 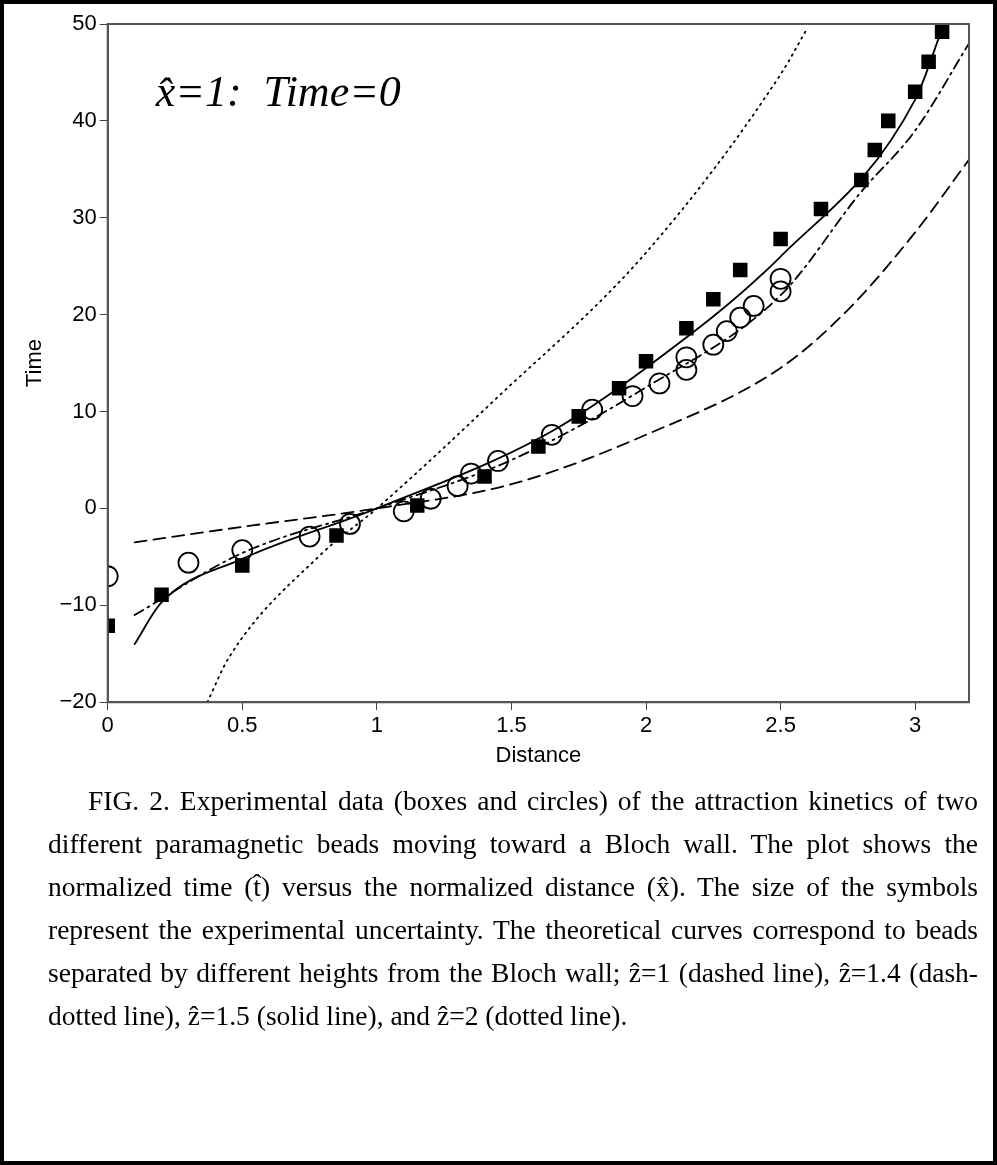 I want to click on y-tick-label: 10, so click(x=84, y=410).